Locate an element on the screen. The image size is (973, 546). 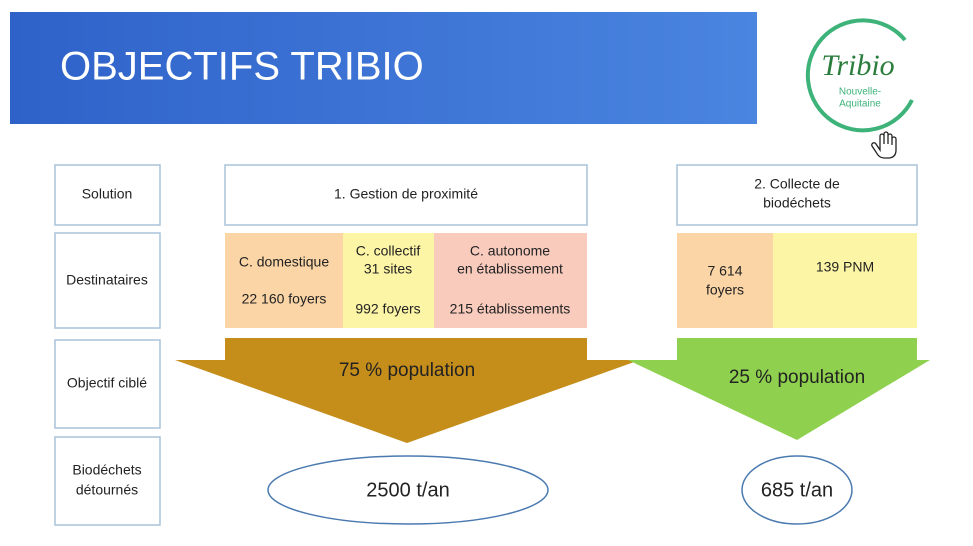
solution-title: biodéchets is located at coordinates (797, 203).